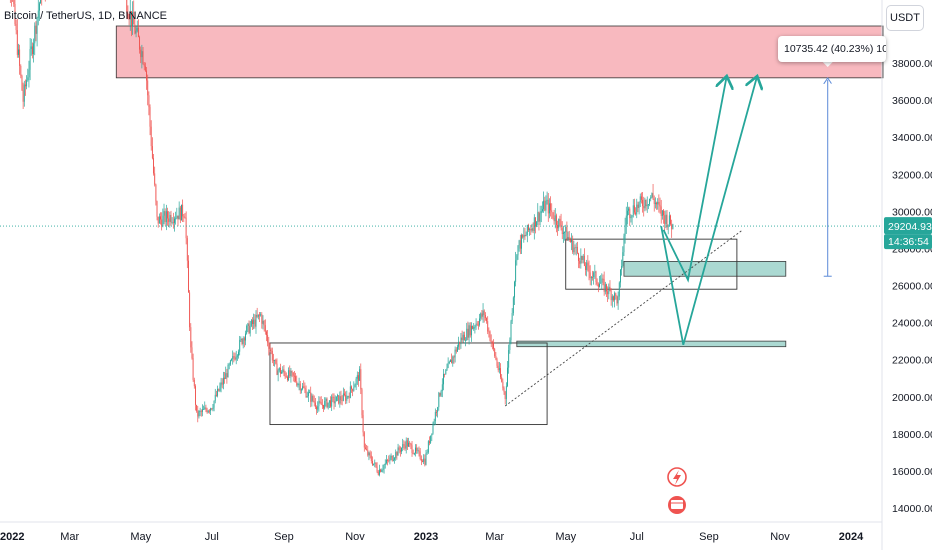 The width and height of the screenshot is (932, 555). Describe the element at coordinates (212, 537) in the screenshot. I see `x-tick-label: Jul` at that location.